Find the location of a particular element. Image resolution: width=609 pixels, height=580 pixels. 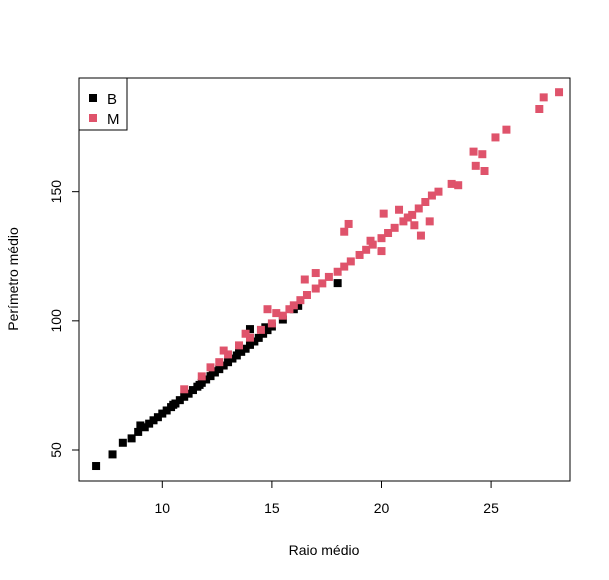

legend-label-m: M is located at coordinates (113, 119).